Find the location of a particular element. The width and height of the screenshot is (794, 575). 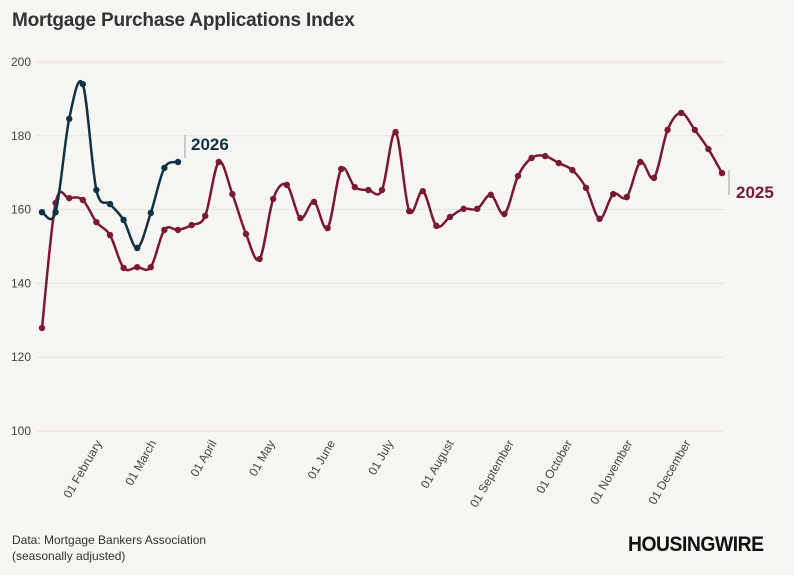

x-tick-label: 01 June is located at coordinates (322, 459).